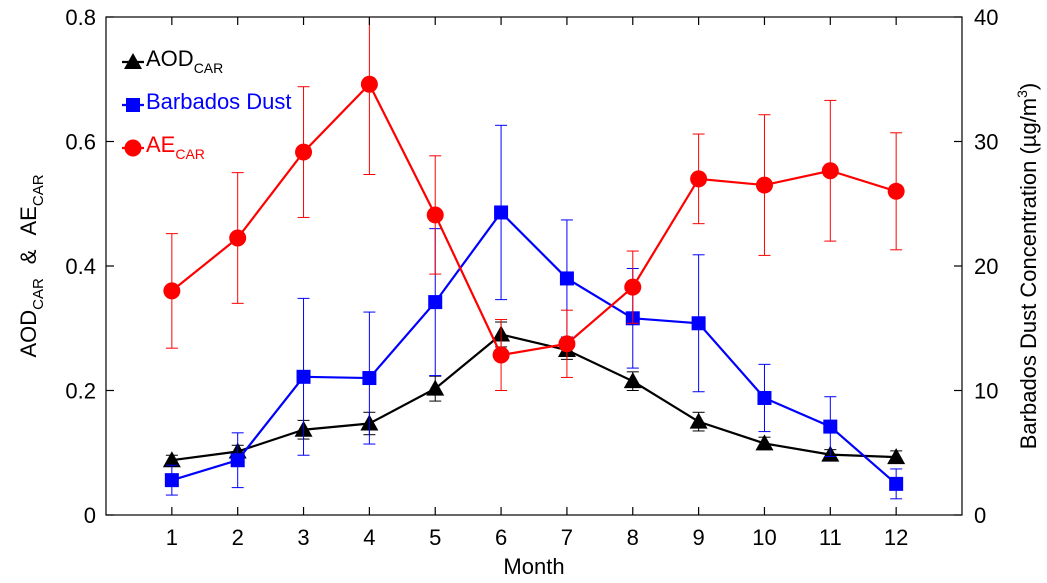  What do you see at coordinates (238, 537) in the screenshot?
I see `x-tick-label: 2` at bounding box center [238, 537].